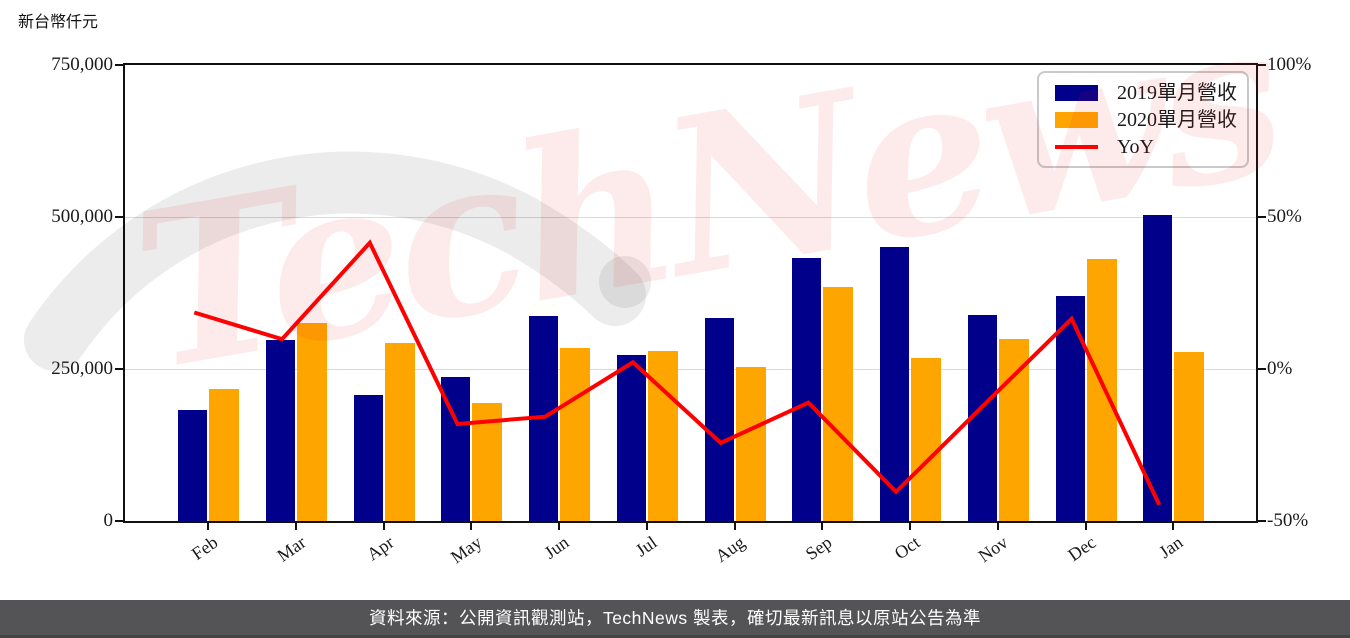 The width and height of the screenshot is (1350, 638). What do you see at coordinates (58, 22) in the screenshot?
I see `axis-unit-label: 新台幣仟元` at bounding box center [58, 22].